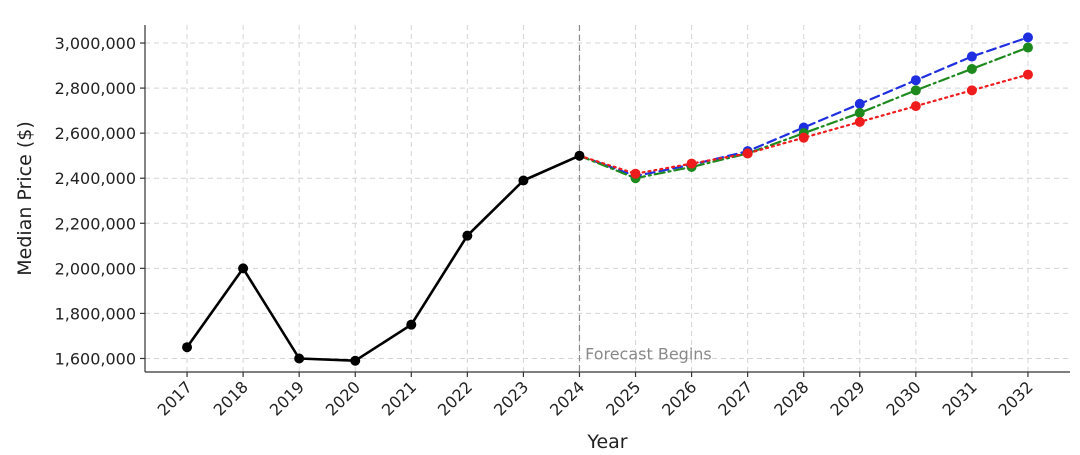 The width and height of the screenshot is (1080, 455). I want to click on y-tick-label-5: 2,600,000, so click(95, 133).